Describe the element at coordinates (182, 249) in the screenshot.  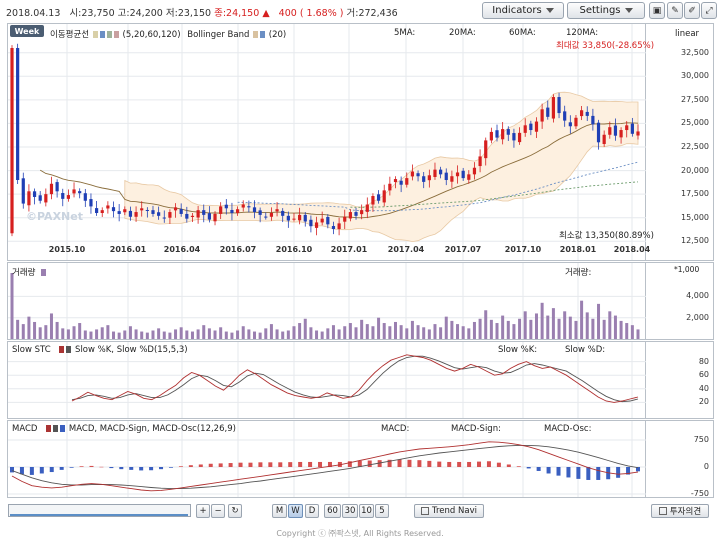
I see `price-x-tick: 2016.04` at that location.